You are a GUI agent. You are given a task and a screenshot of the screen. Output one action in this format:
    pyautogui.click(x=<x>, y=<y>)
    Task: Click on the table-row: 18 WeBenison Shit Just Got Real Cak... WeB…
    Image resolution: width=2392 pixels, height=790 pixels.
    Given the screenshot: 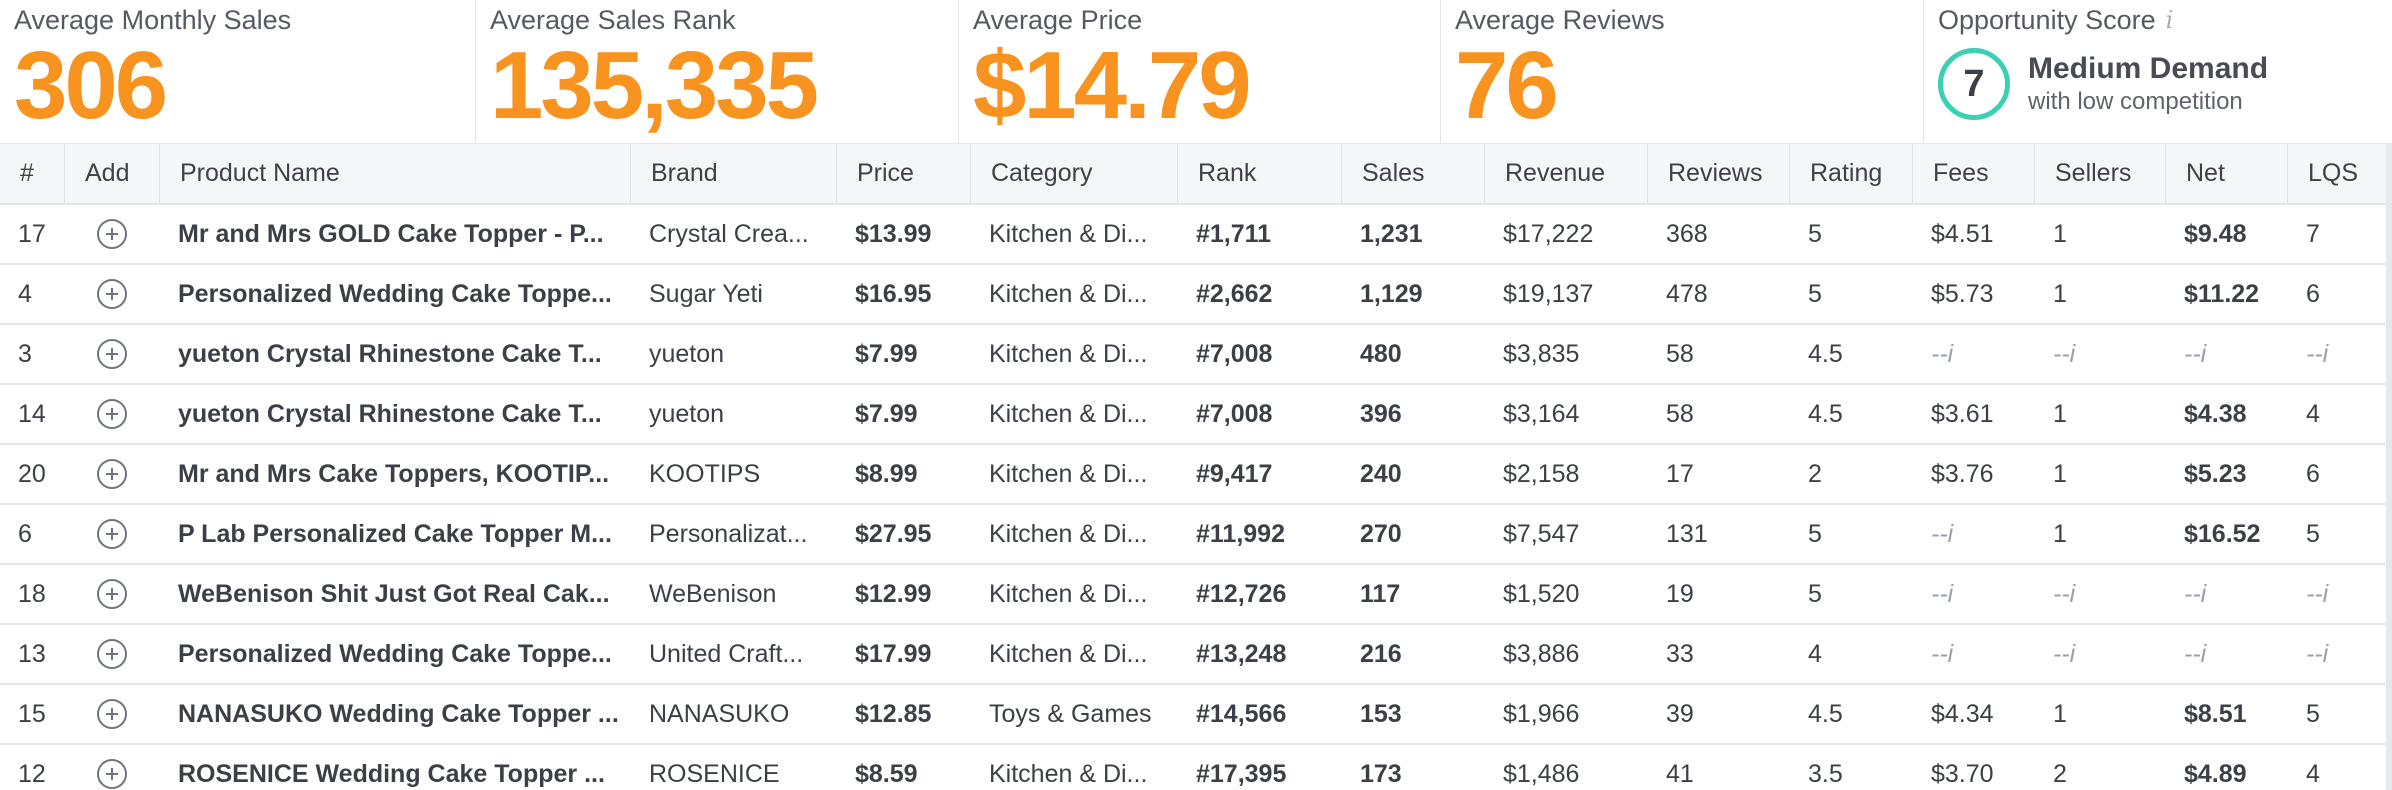 What is the action you would take?
    pyautogui.click(x=1193, y=595)
    